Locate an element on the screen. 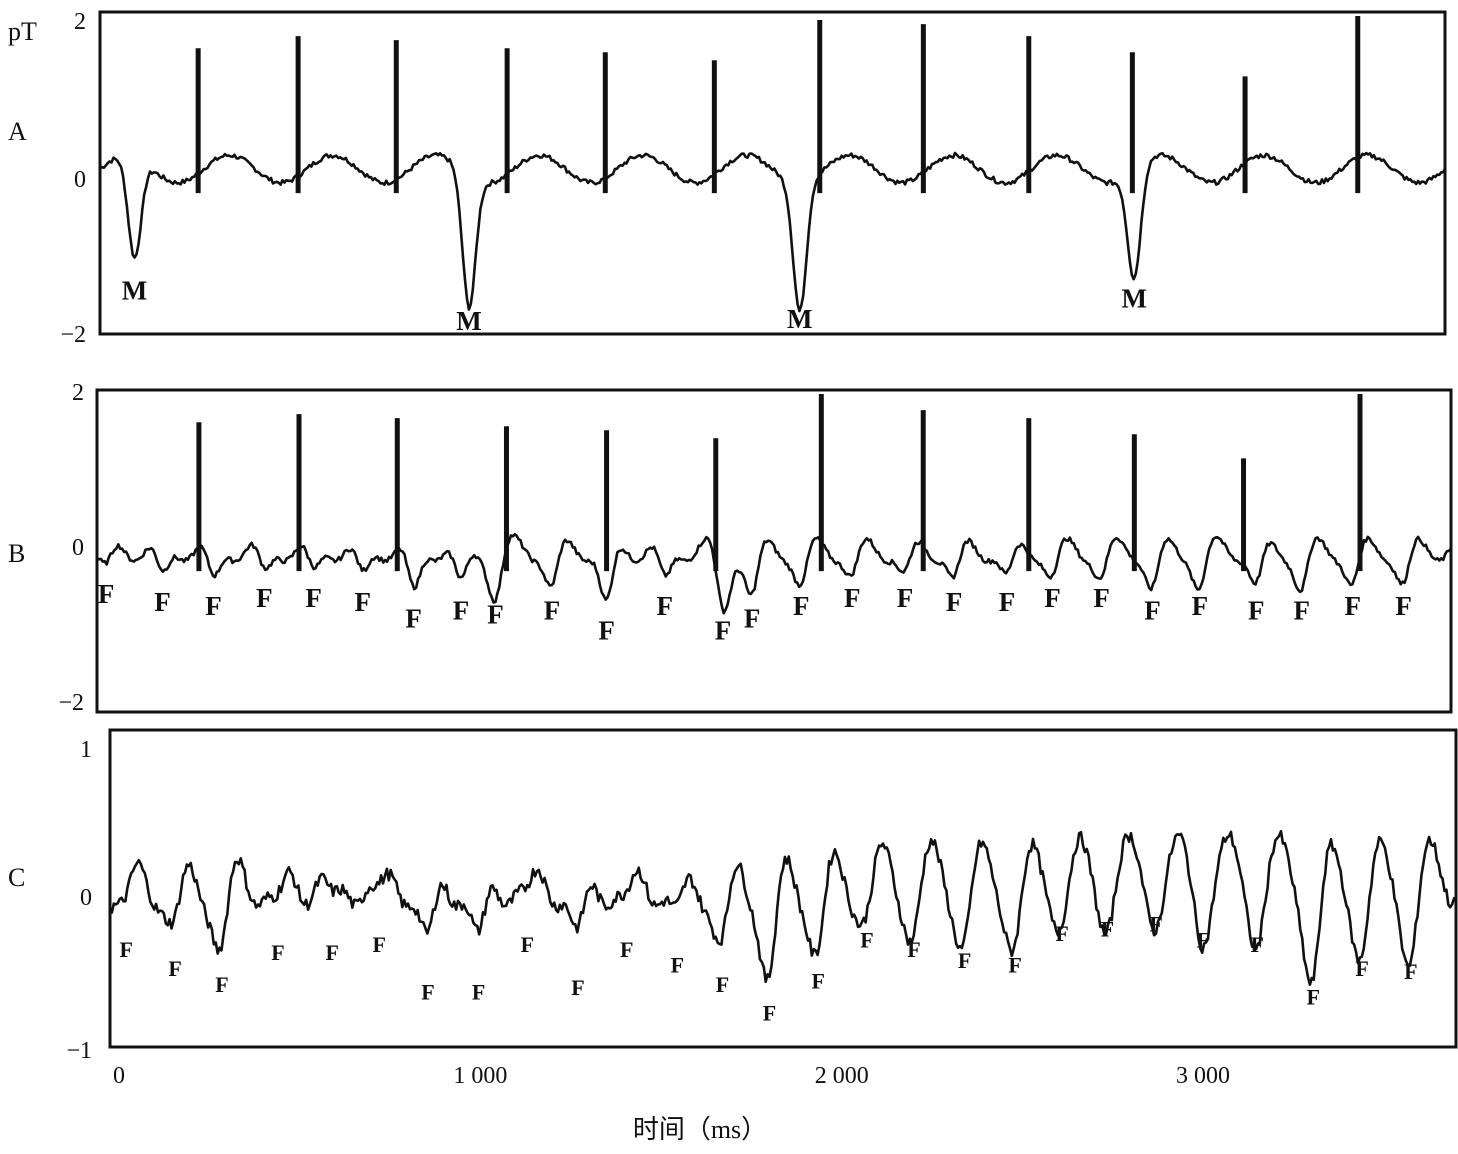  panel-a-y-ticks: 2 0 −2 is located at coordinates (73, 178).